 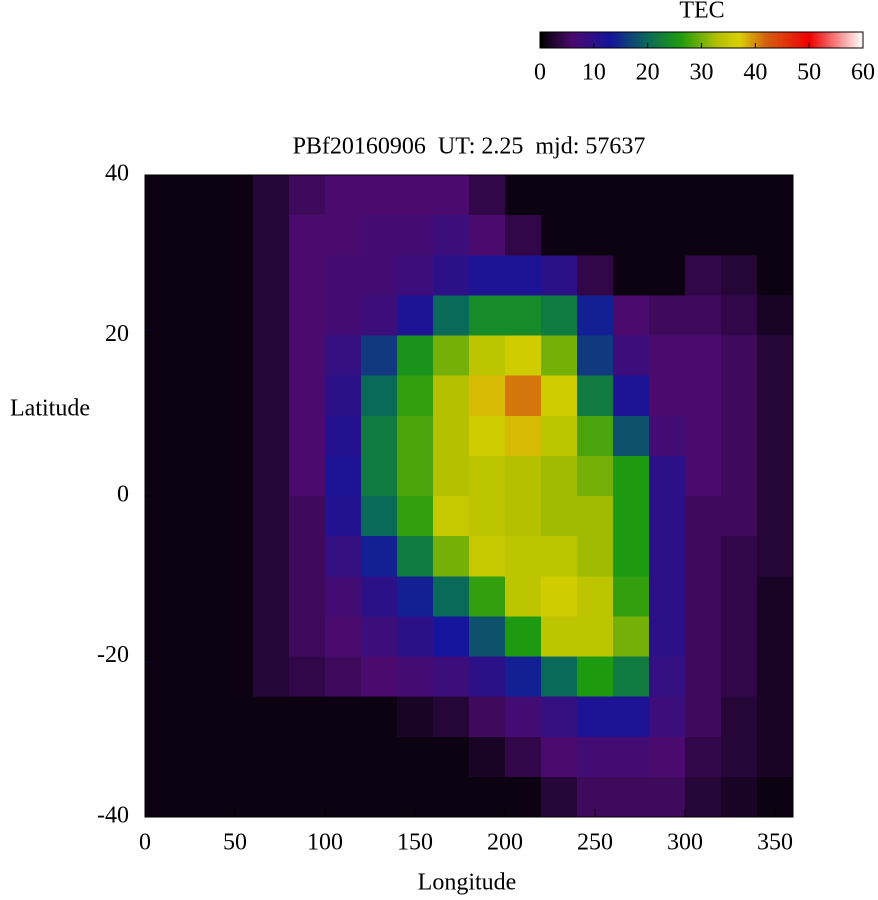 I want to click on x-tick-label: 300, so click(x=685, y=843).